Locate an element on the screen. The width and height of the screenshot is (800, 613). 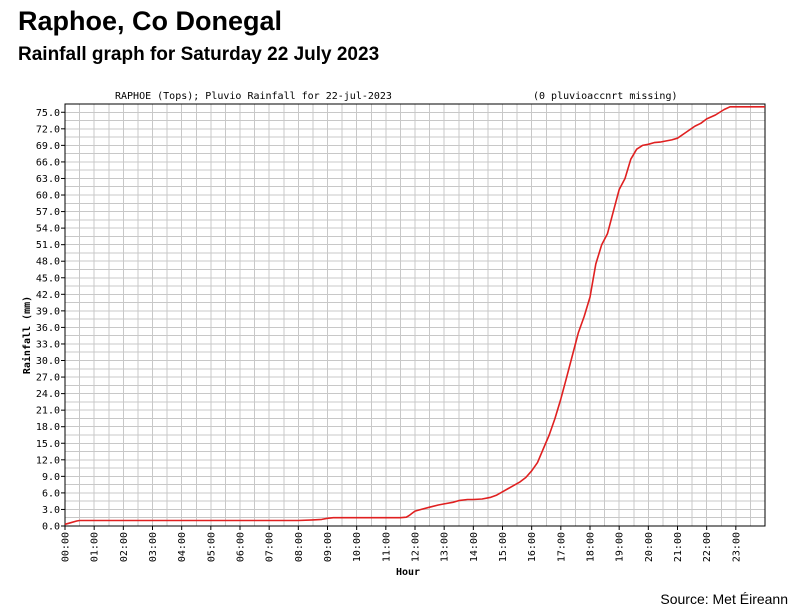
page-title: Raphoe, Co Donegal is located at coordinates (150, 21).